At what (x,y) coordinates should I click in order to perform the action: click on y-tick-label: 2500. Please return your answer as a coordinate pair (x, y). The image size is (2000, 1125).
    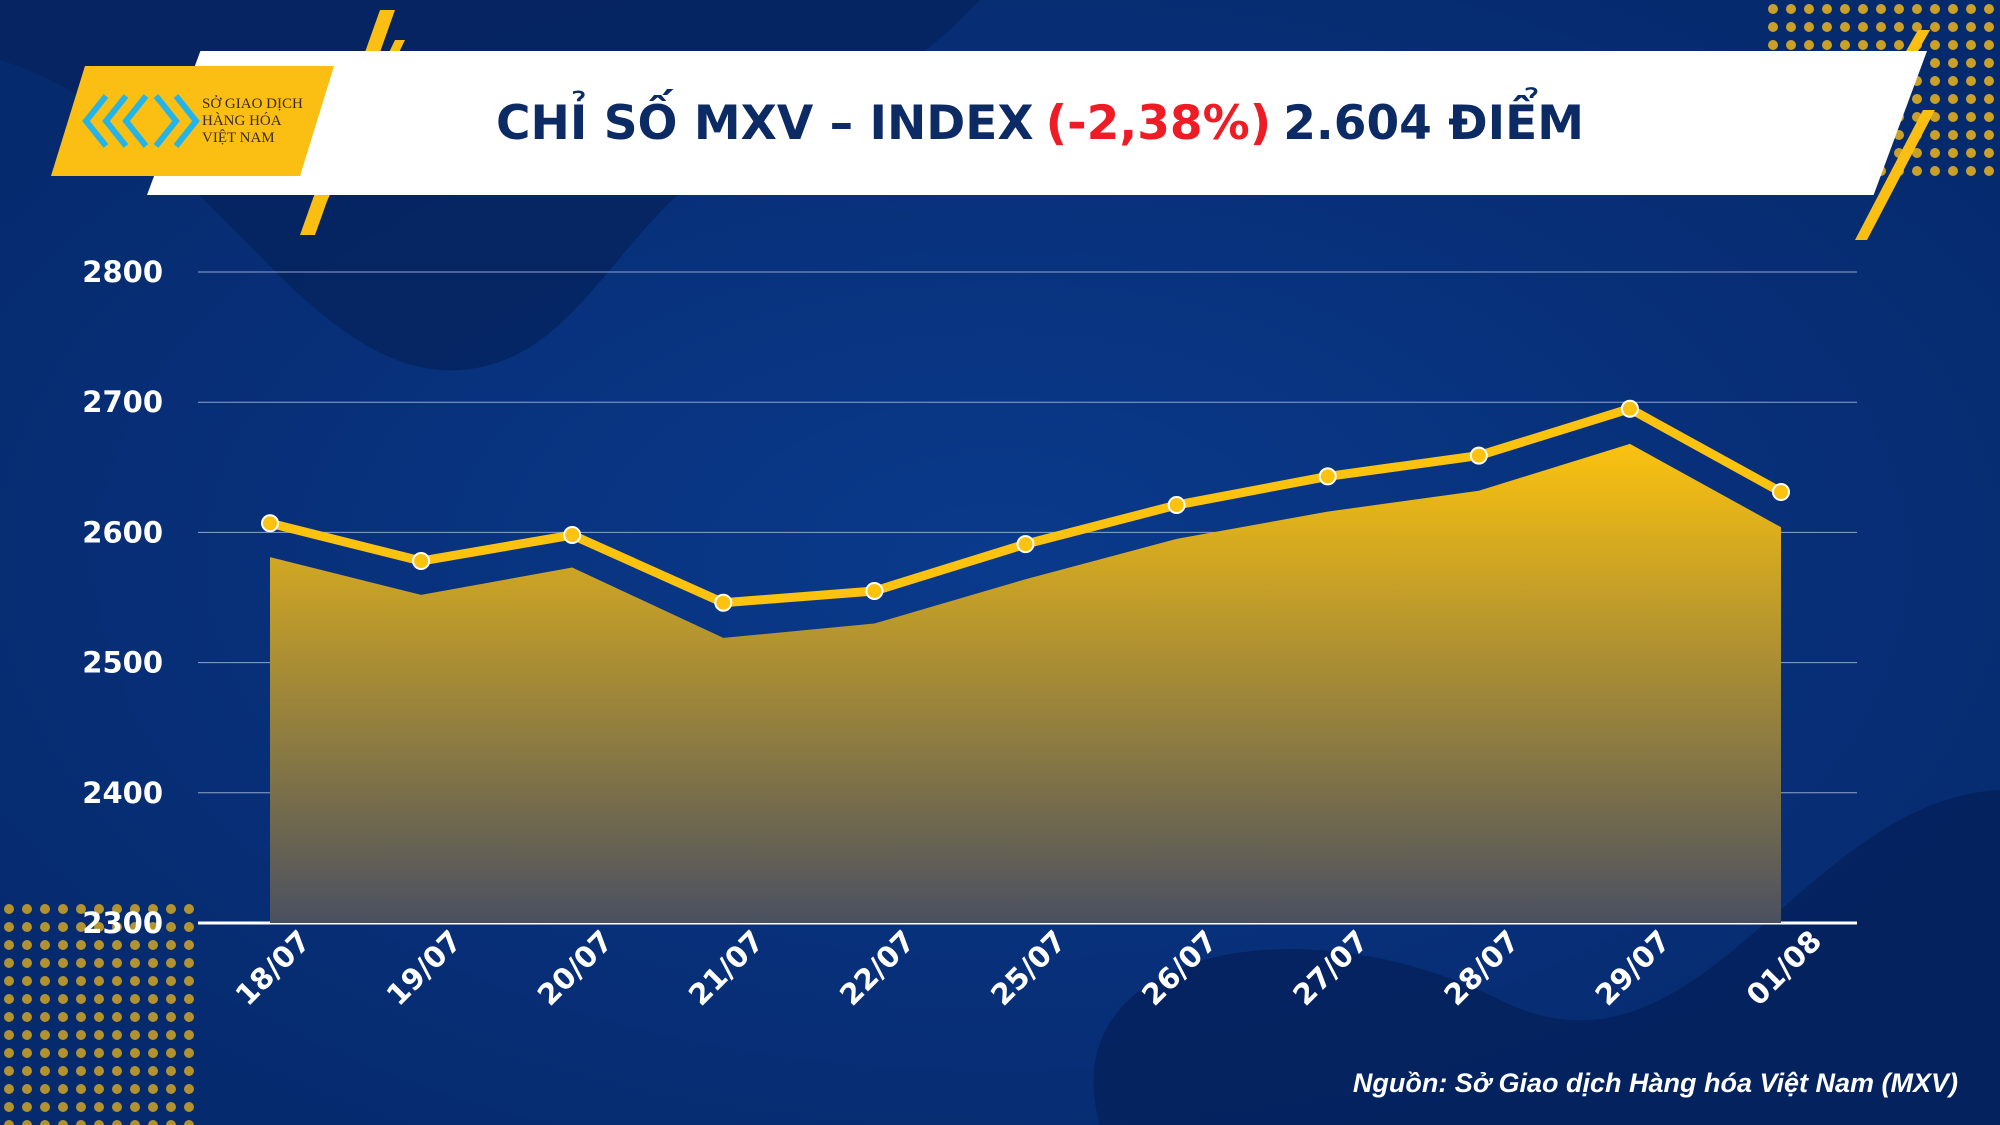
    Looking at the image, I should click on (122, 663).